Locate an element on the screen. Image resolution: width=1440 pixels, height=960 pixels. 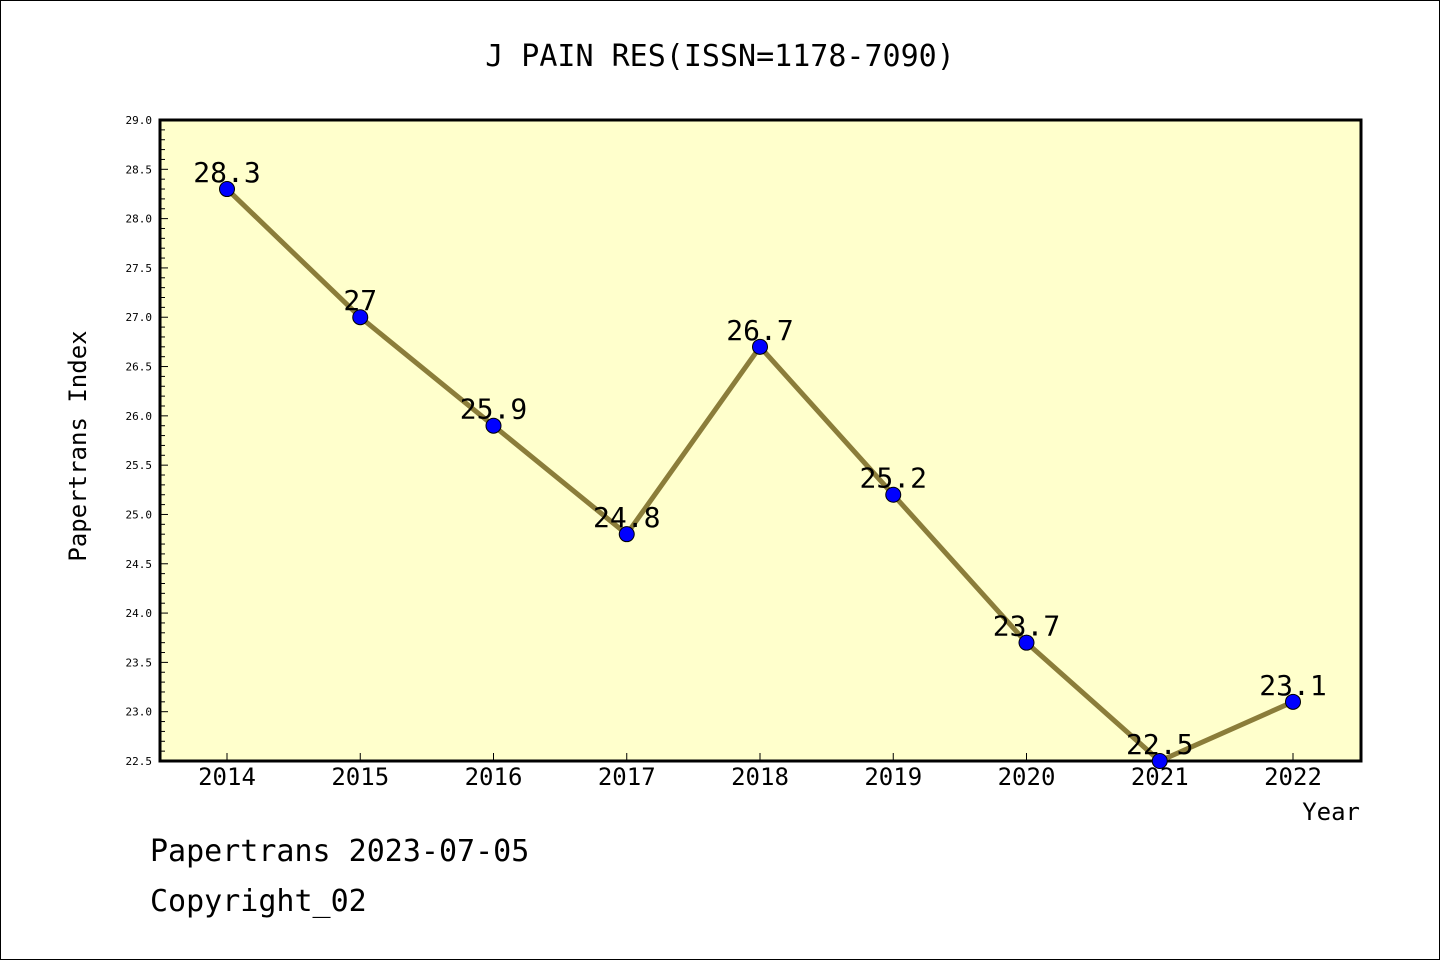
data-label: 28.3 is located at coordinates (226, 172).